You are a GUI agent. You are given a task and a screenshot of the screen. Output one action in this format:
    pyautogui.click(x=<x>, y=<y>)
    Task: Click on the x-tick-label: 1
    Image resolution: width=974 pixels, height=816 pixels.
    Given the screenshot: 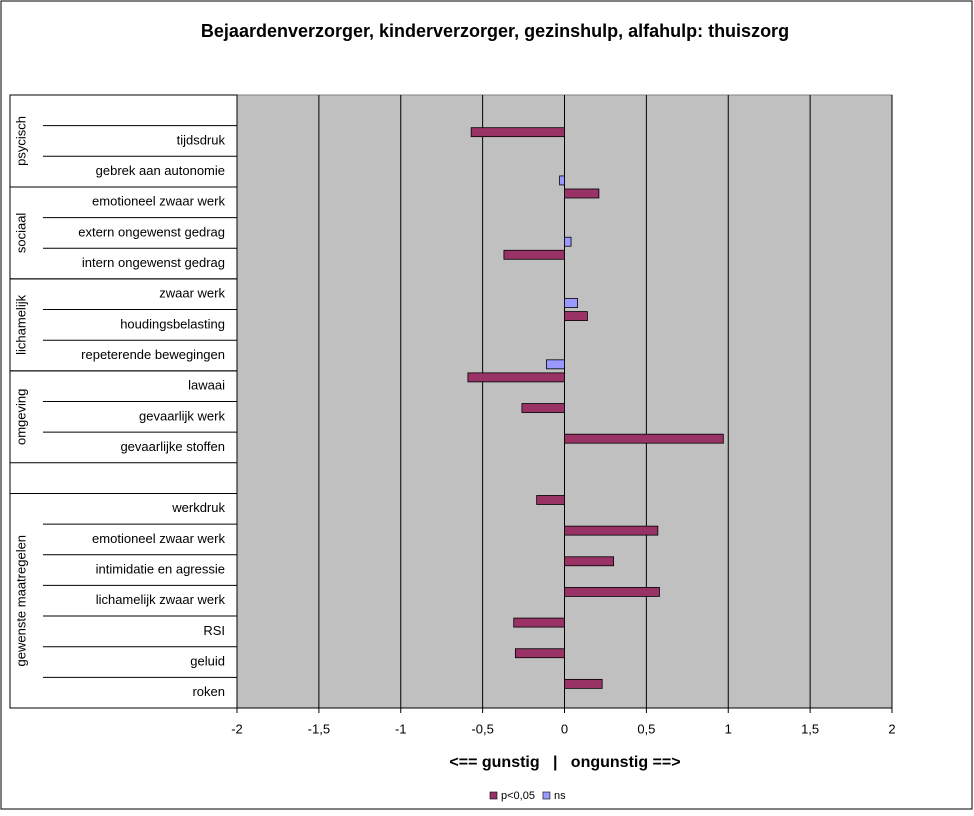 What is the action you would take?
    pyautogui.click(x=728, y=728)
    